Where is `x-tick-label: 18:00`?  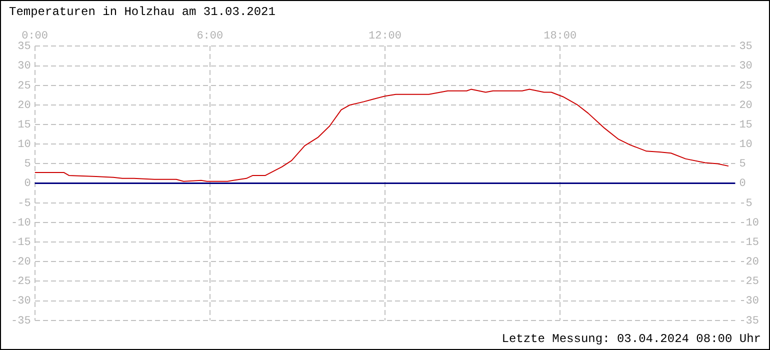
x-tick-label: 18:00 is located at coordinates (560, 36).